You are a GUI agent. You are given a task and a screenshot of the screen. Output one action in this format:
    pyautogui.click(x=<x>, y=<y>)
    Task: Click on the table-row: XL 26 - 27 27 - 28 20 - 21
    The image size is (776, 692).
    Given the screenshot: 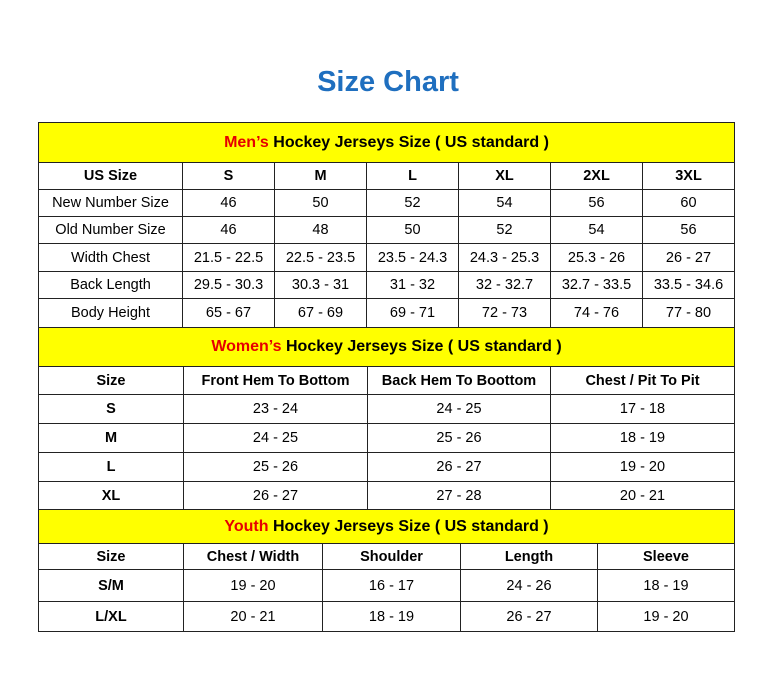 What is the action you would take?
    pyautogui.click(x=386, y=495)
    